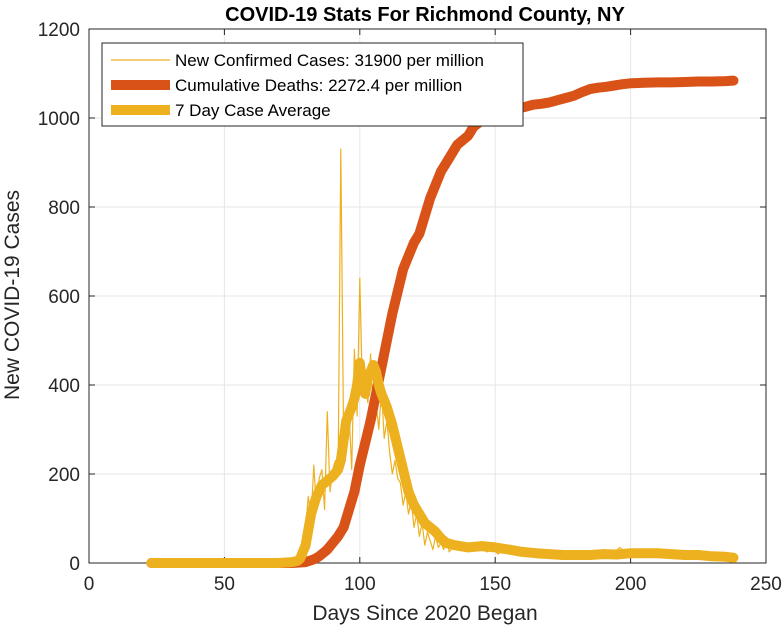 The image size is (784, 630). I want to click on y-axis-label: New COVID-19 Cases, so click(12, 295).